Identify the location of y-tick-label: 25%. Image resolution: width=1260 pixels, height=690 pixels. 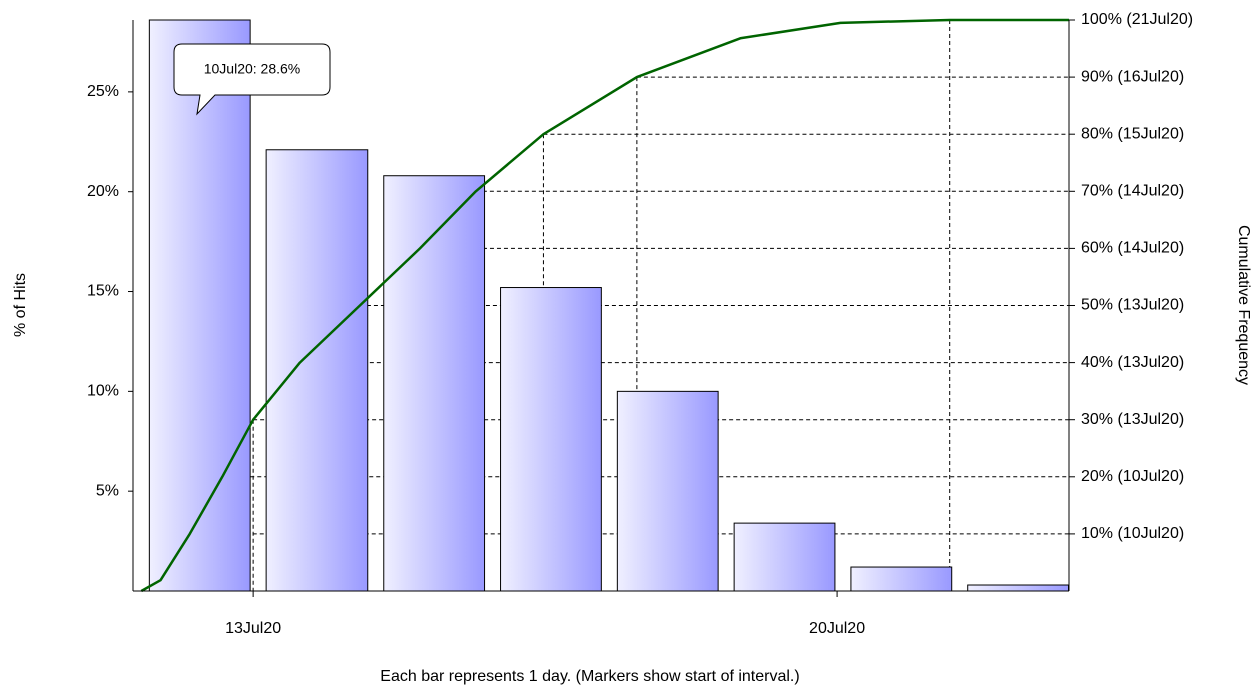
(103, 91).